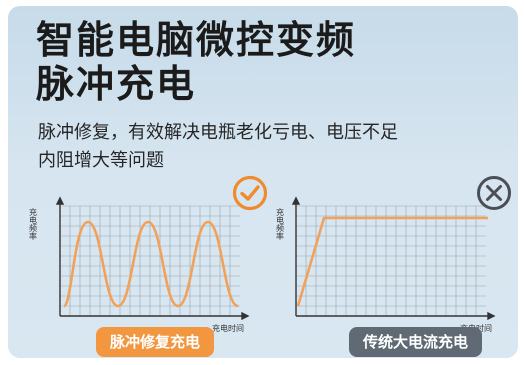  Describe the element at coordinates (101, 160) in the screenshot. I see `description-line-2: 内阻增大等问题` at that location.